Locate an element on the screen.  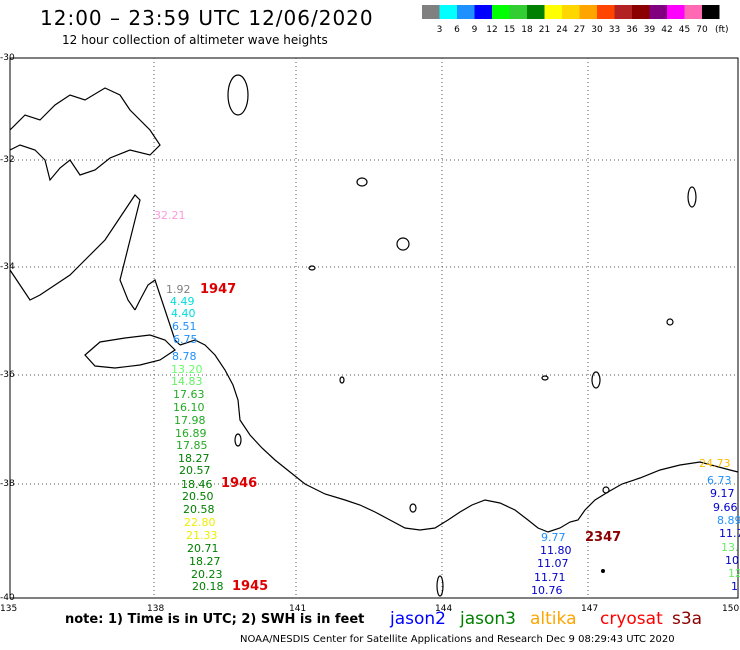
color-scale-tick: 33 is located at coordinates (614, 30).